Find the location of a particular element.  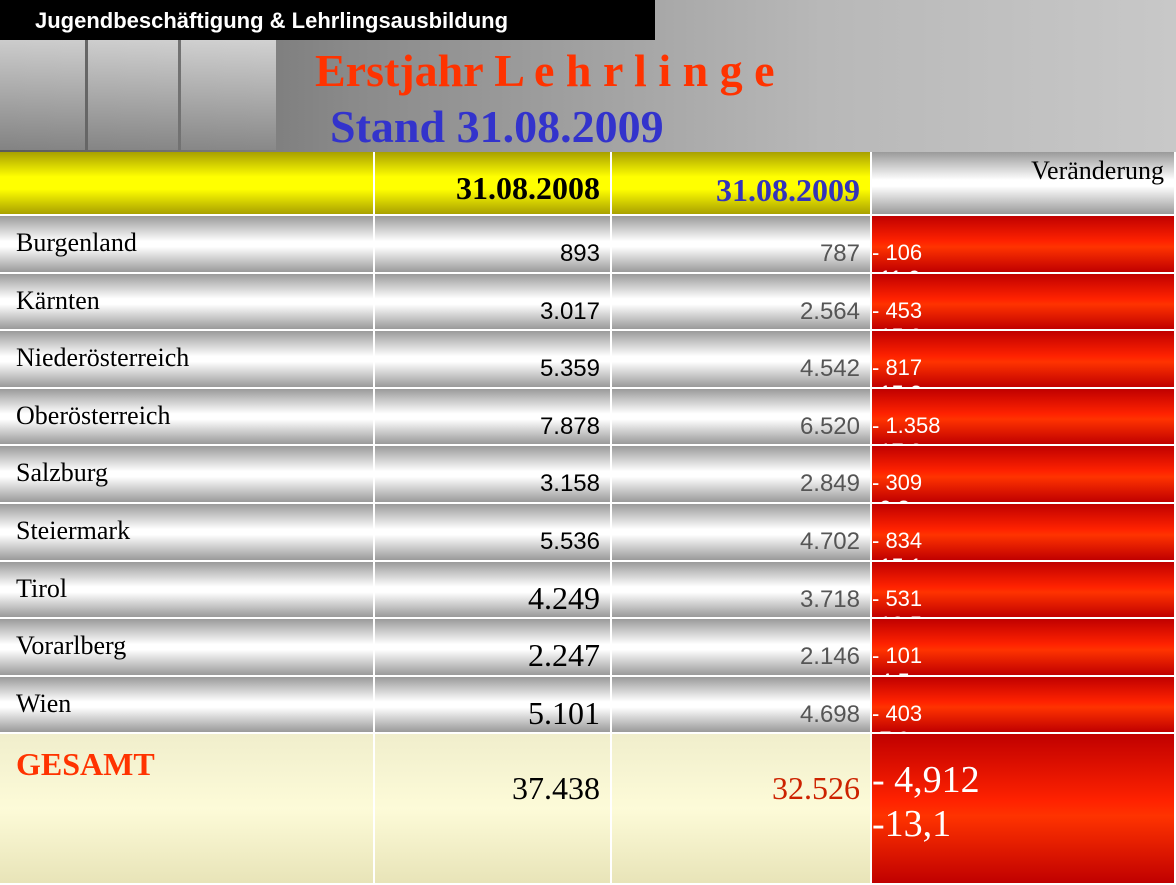

column-header: 31.08.2009 is located at coordinates (742, 184).